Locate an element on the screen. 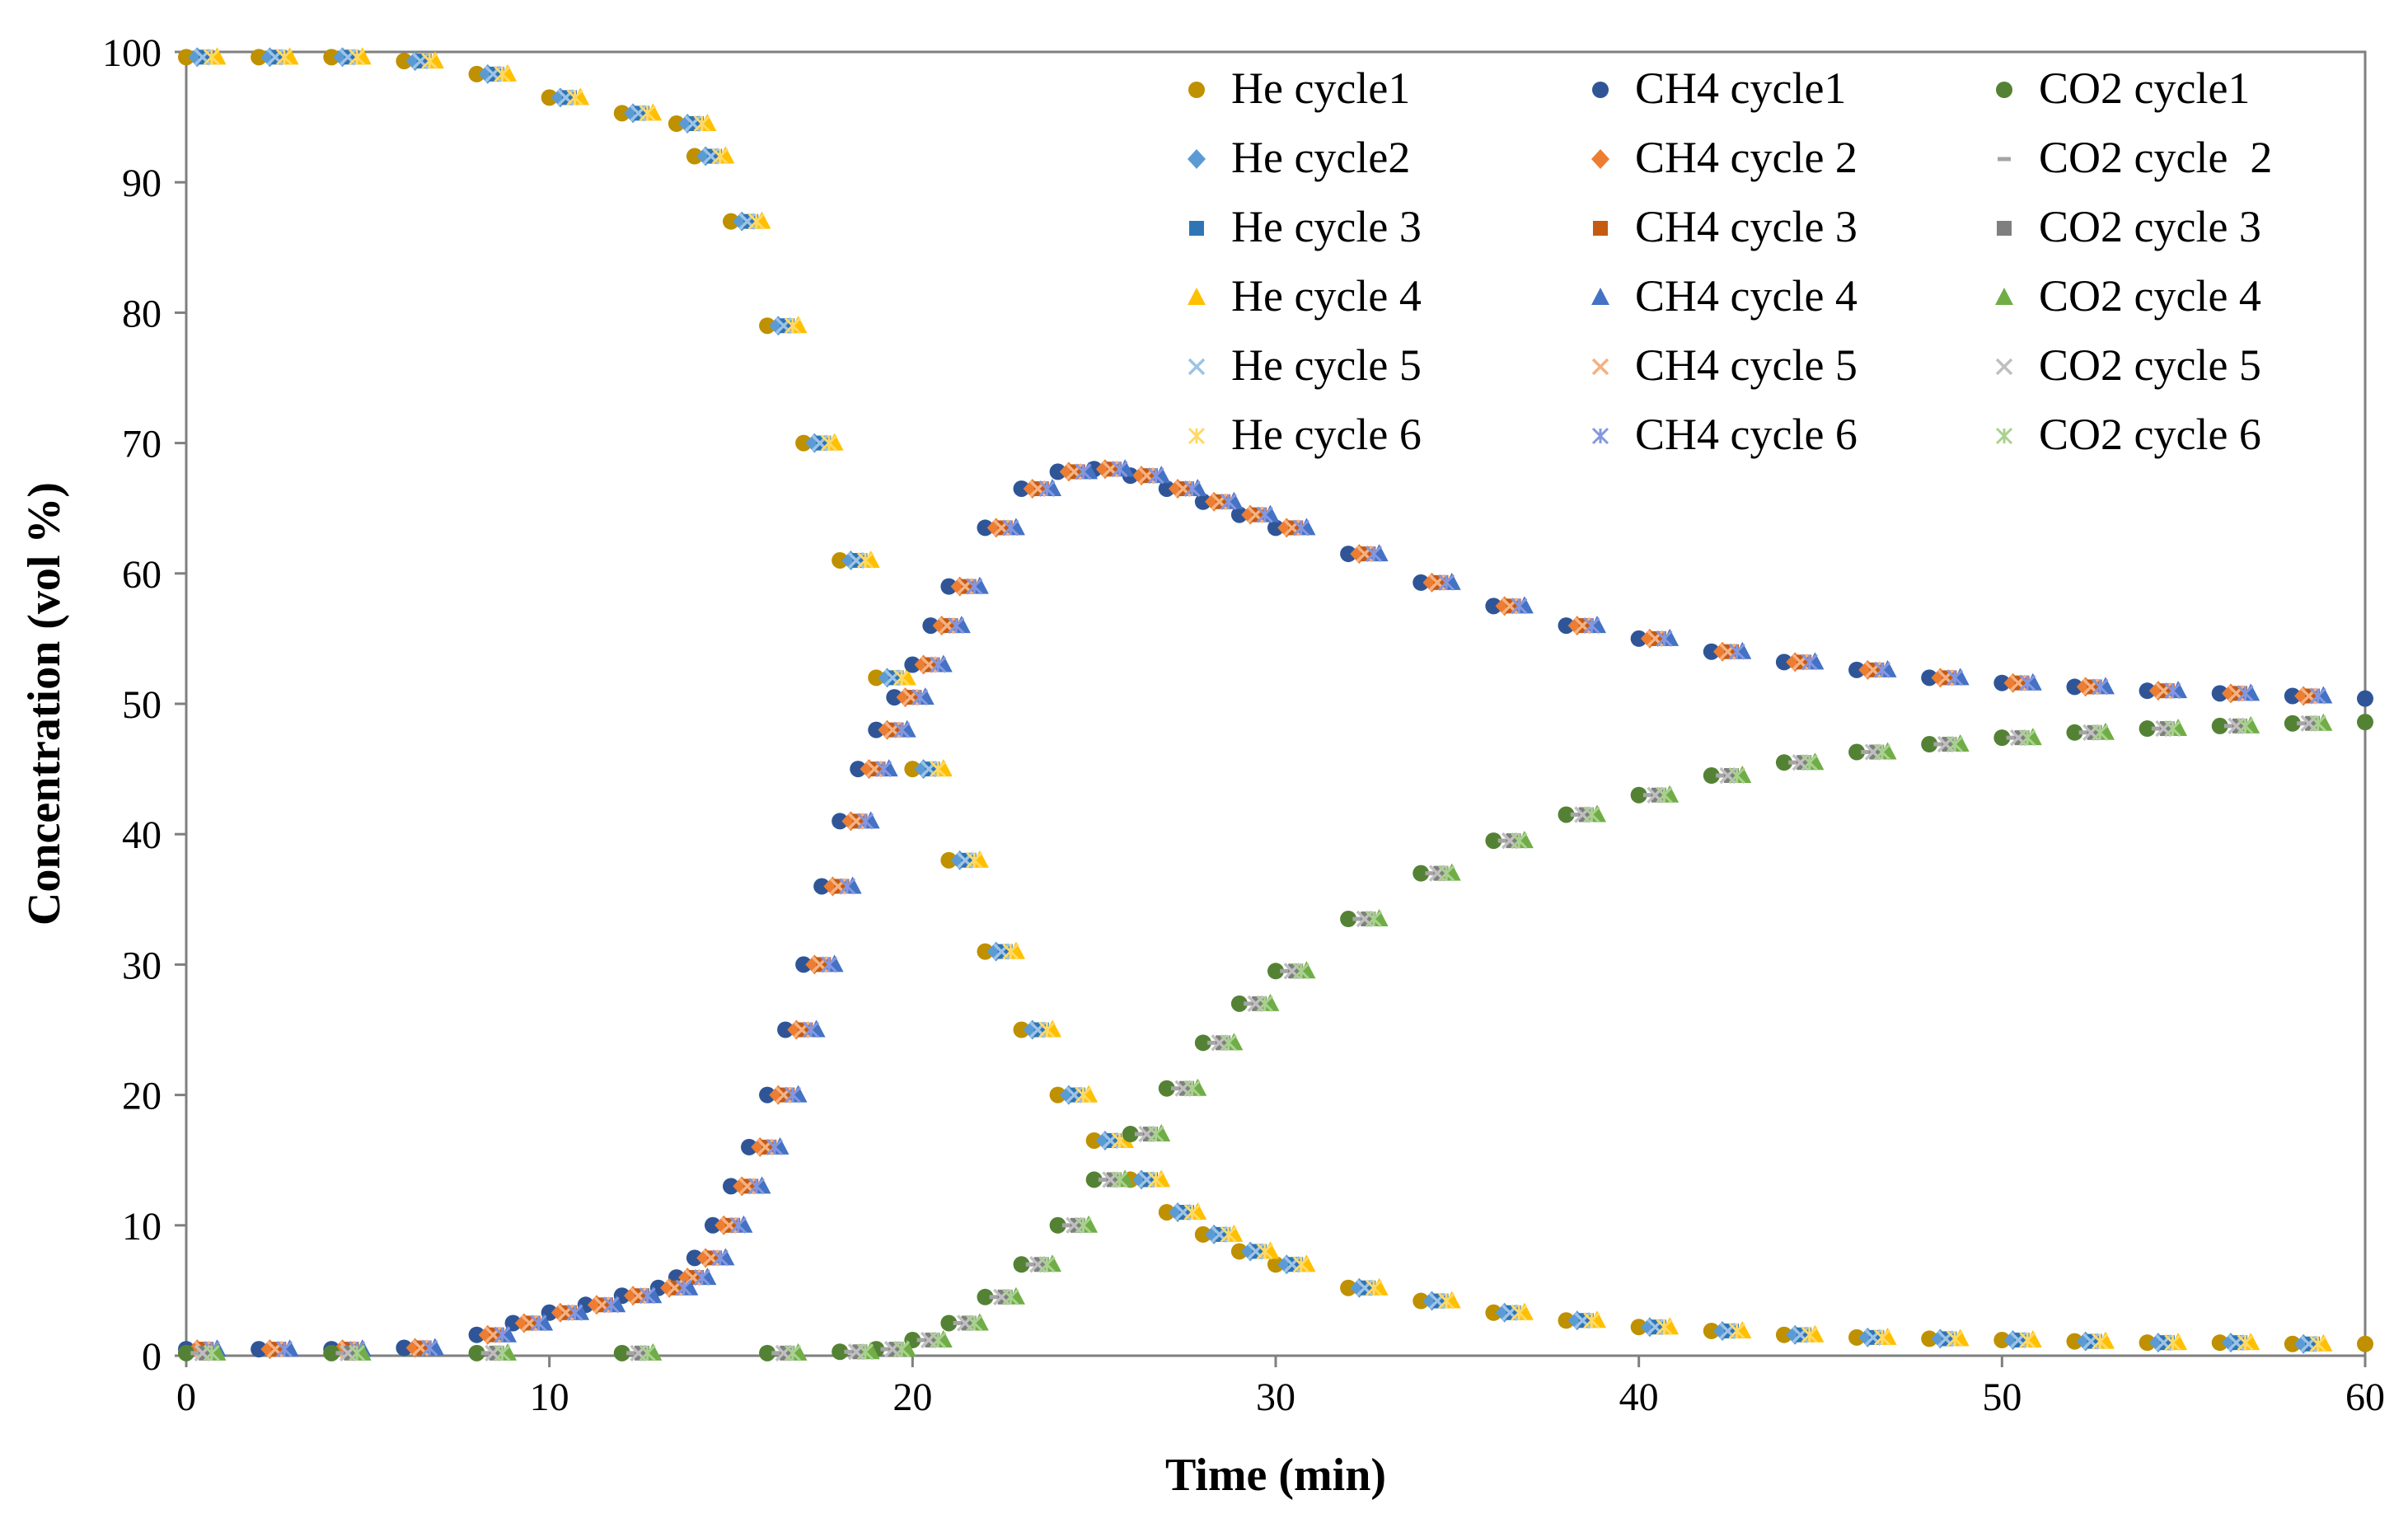 The height and width of the screenshot is (1523, 2408). x-tick-label: 30 is located at coordinates (1275, 1397).